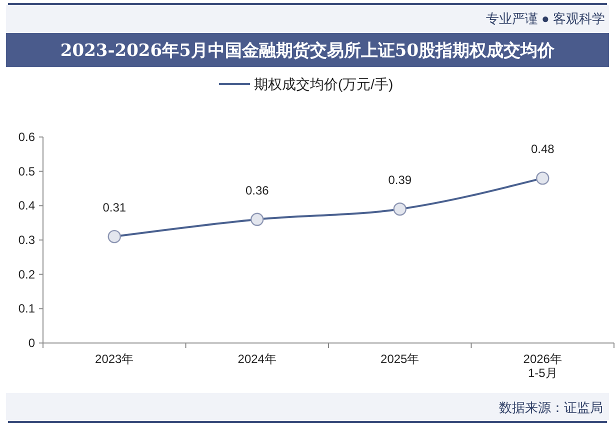 The image size is (615, 427). I want to click on text: 专业严谨 ● 客观科学, so click(545, 18).